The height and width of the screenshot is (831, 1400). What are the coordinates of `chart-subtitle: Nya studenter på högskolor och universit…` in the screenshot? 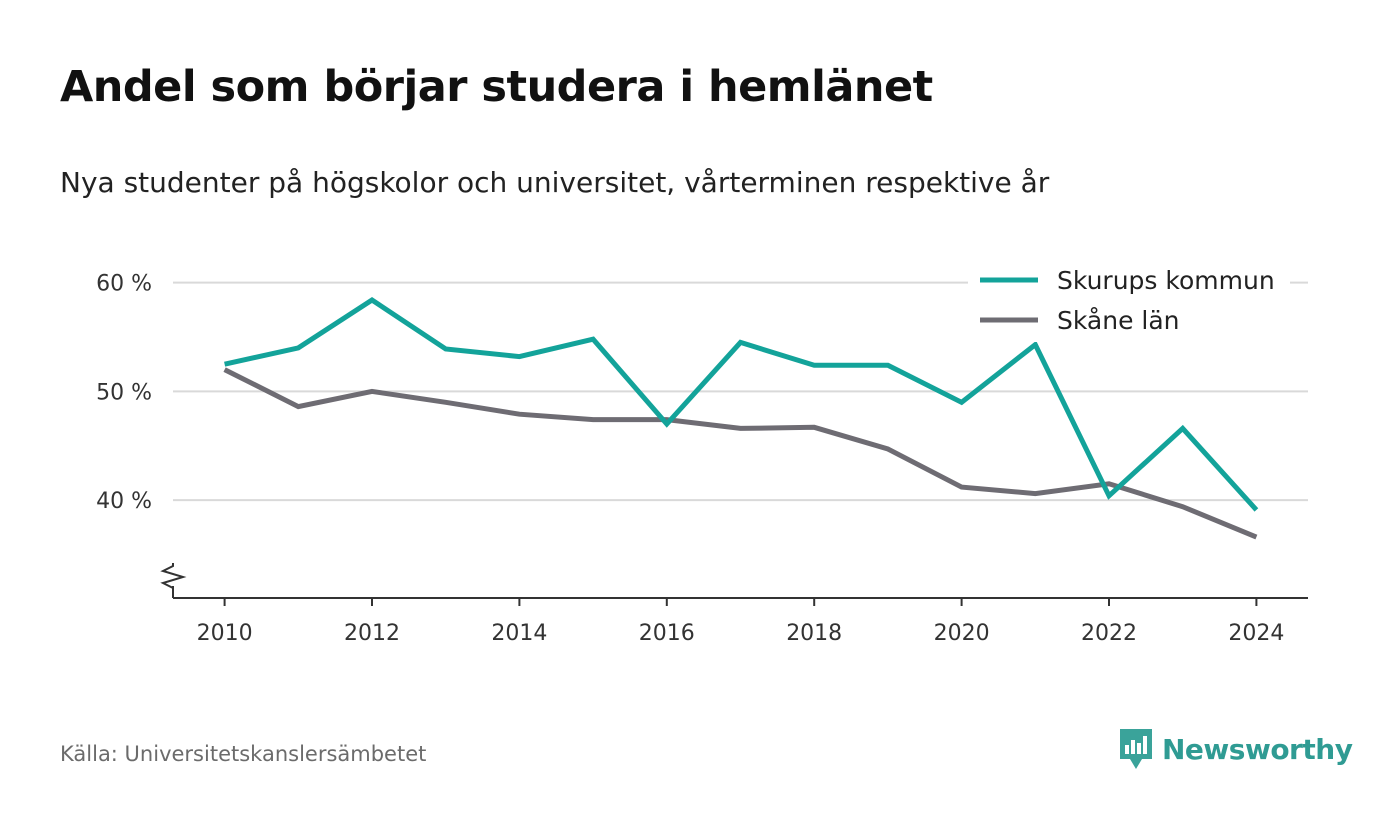 It's located at (555, 182).